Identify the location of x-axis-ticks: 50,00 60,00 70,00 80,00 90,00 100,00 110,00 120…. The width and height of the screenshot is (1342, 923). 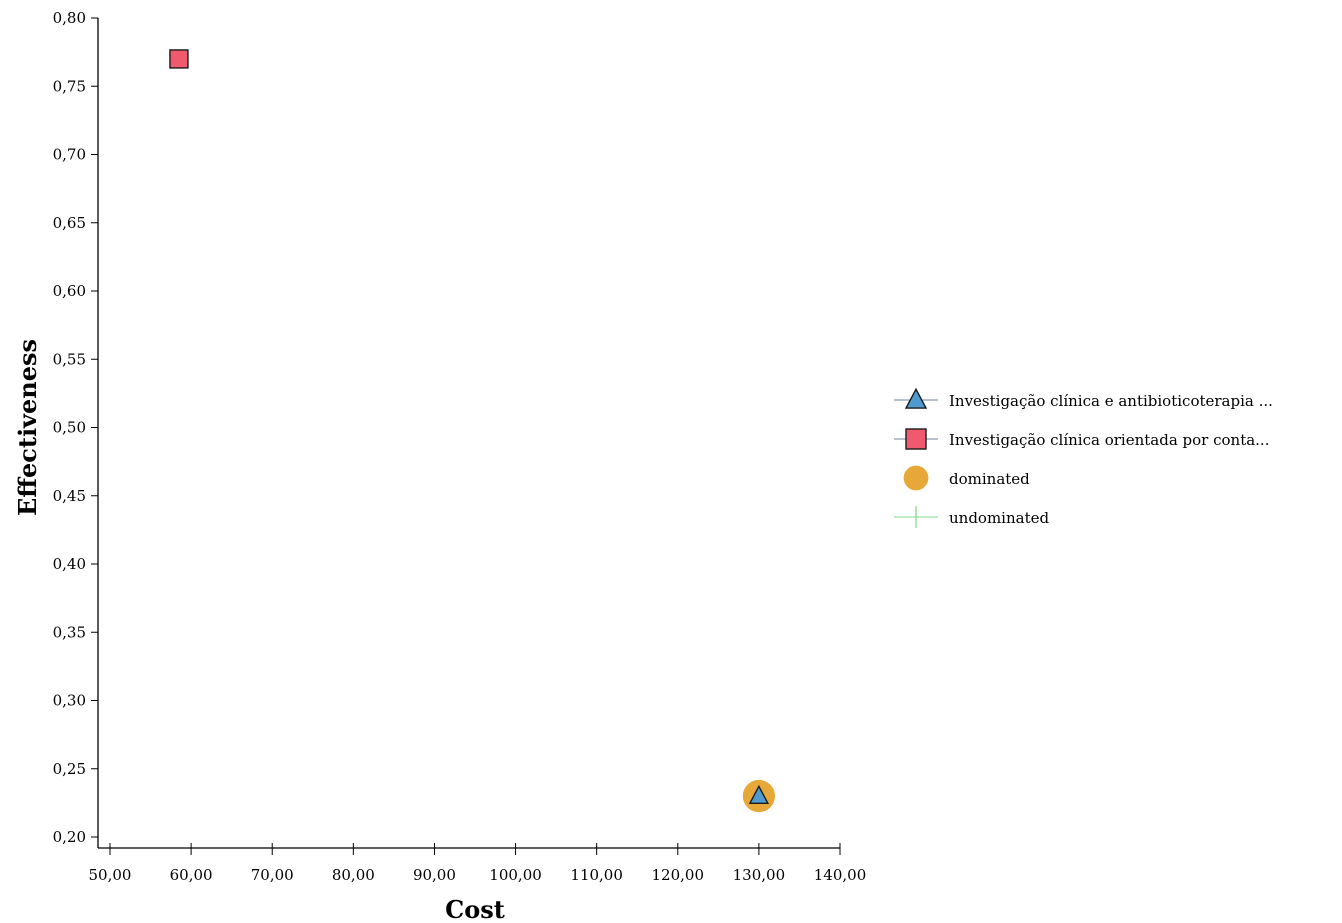
(478, 863).